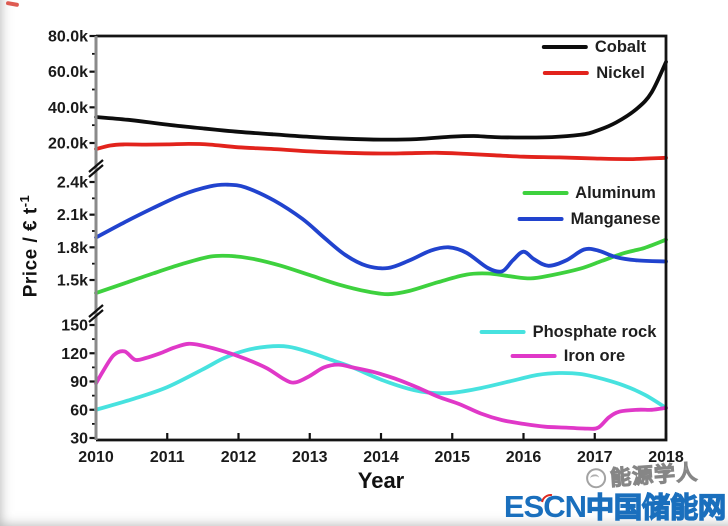  I want to click on legend-label-manganese: Manganese, so click(615, 218).